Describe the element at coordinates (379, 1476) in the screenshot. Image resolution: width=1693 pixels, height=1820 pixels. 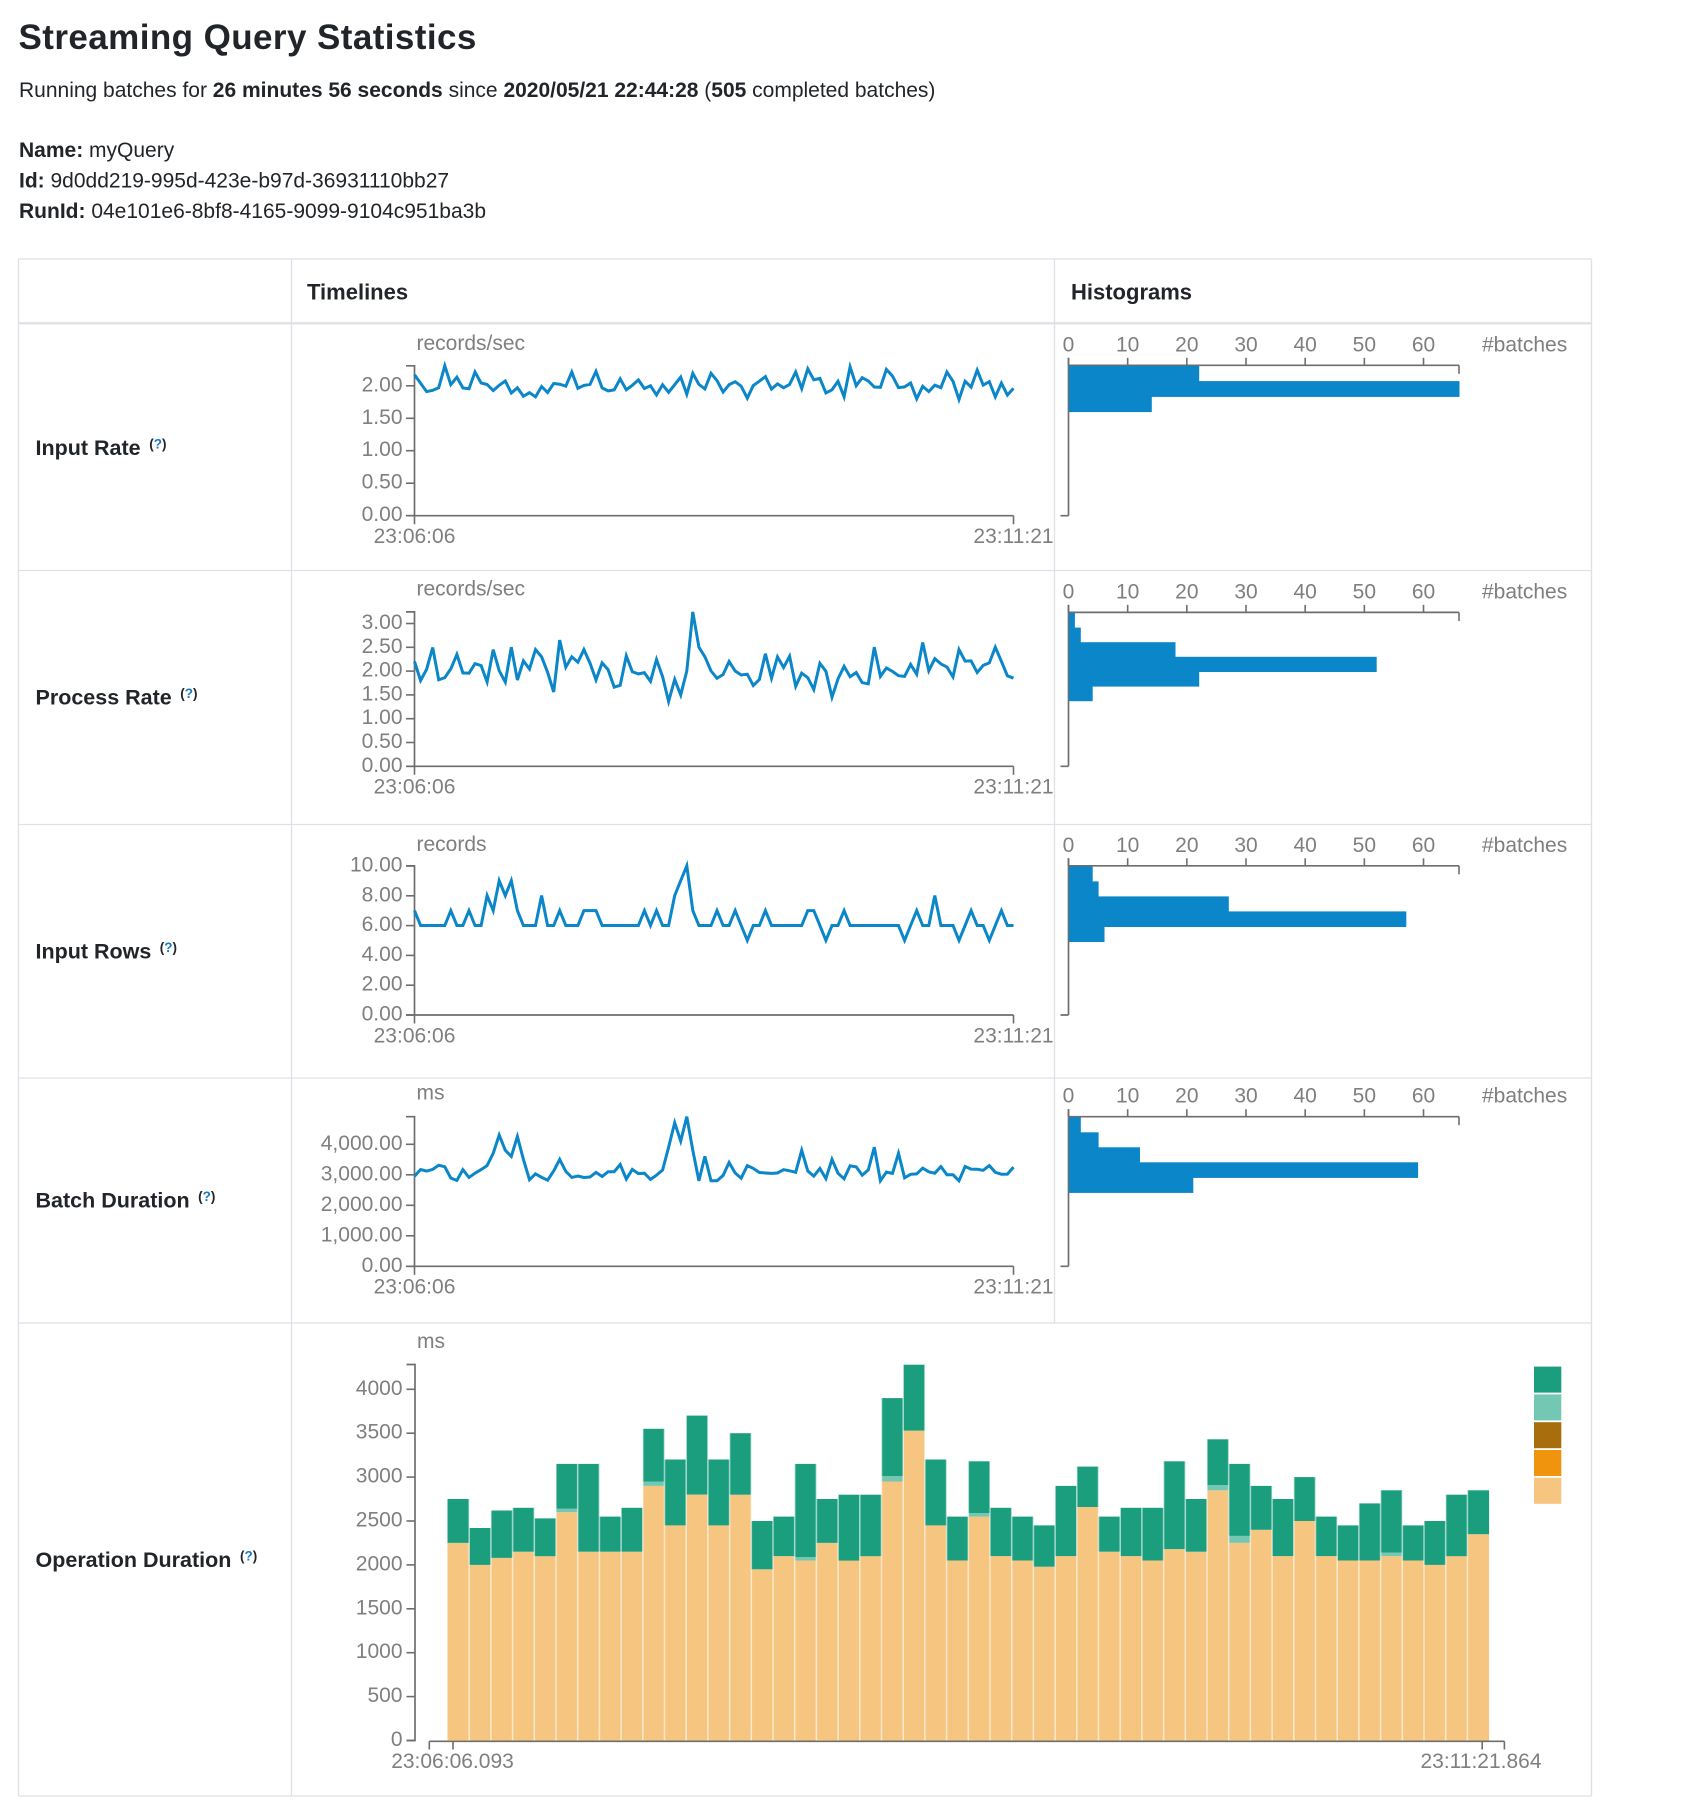
I see `svg-text: 3000` at that location.